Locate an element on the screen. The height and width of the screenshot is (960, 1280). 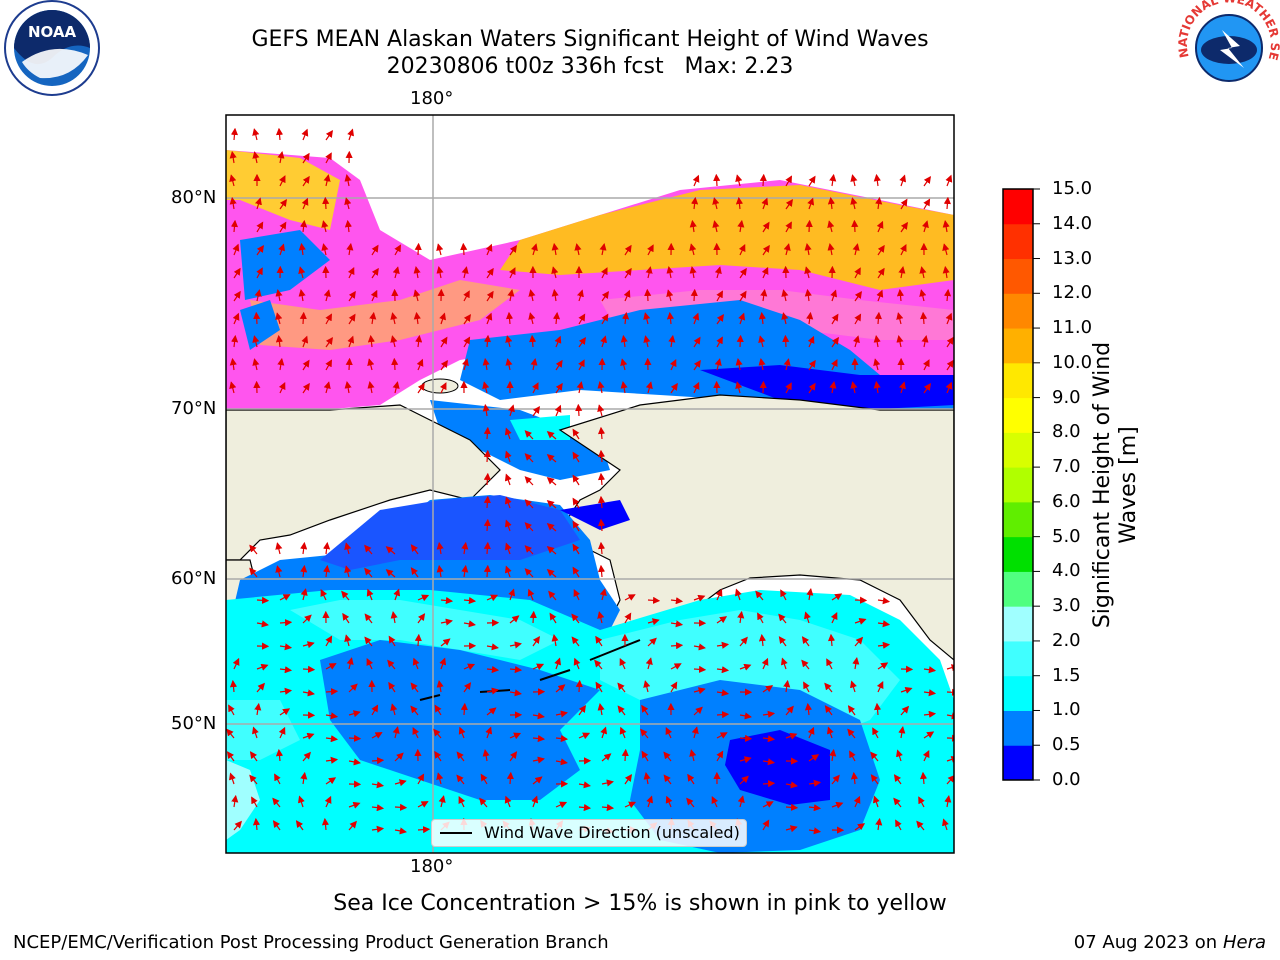
colorbar-tick-label: 15.0 is located at coordinates (1072, 188).